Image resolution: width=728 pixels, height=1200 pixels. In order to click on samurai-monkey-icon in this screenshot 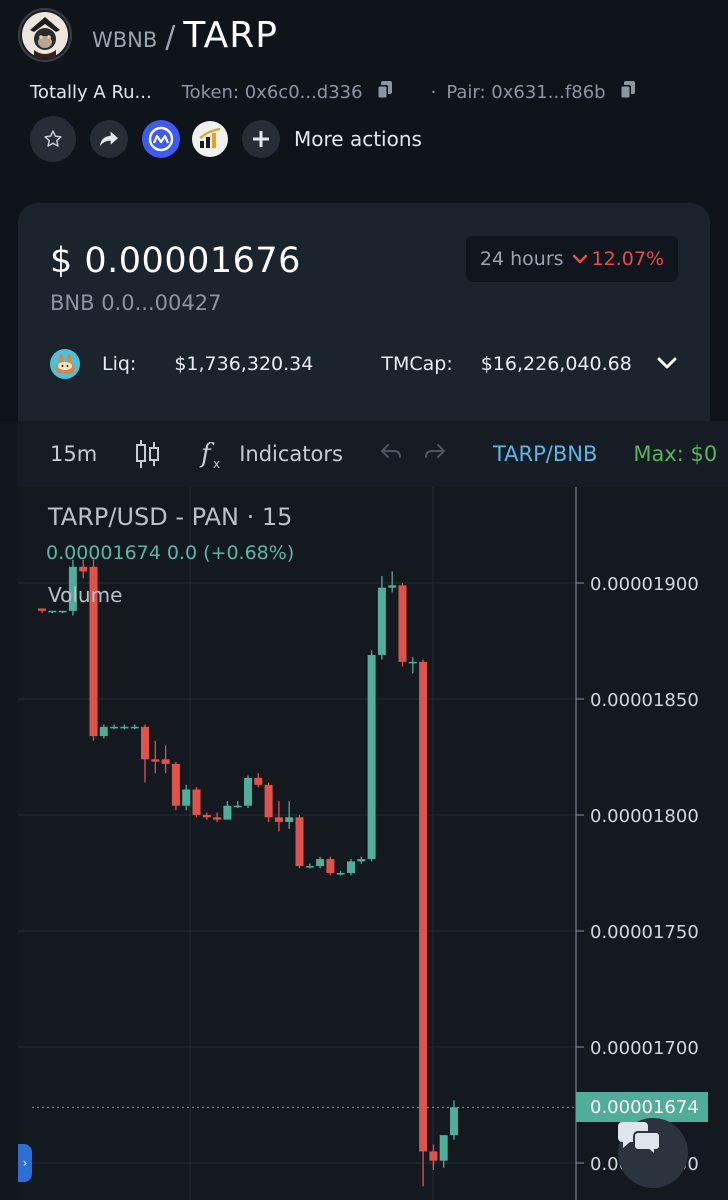, I will do `click(45, 35)`.